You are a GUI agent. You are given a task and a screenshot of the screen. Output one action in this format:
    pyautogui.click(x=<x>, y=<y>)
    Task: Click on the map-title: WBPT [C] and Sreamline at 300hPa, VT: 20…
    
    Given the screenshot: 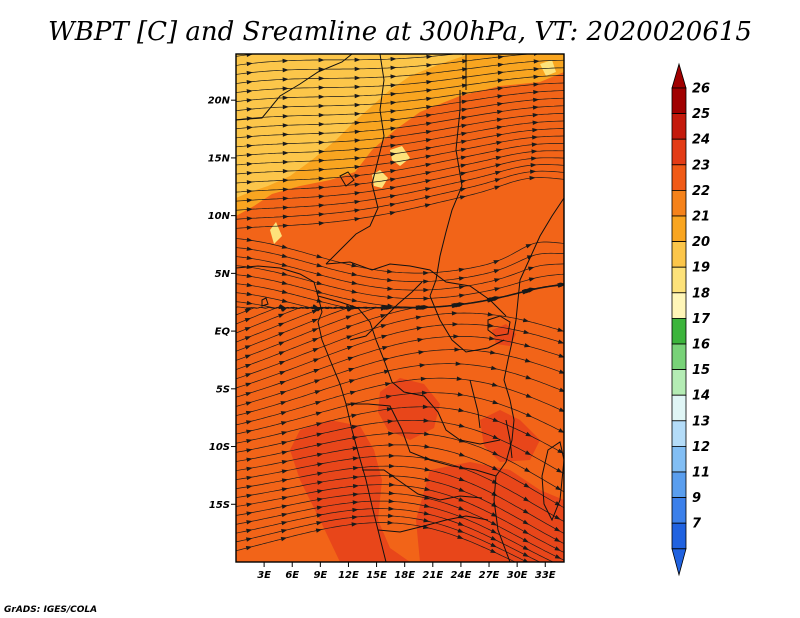 What is the action you would take?
    pyautogui.click(x=400, y=32)
    